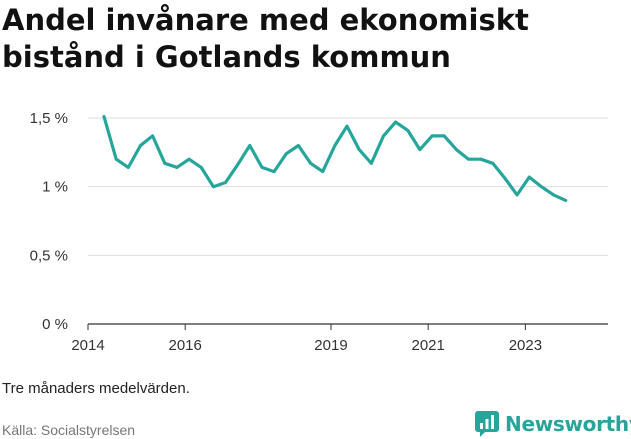 The image size is (631, 439). Describe the element at coordinates (55, 187) in the screenshot. I see `y-tick-label: 1 %` at that location.